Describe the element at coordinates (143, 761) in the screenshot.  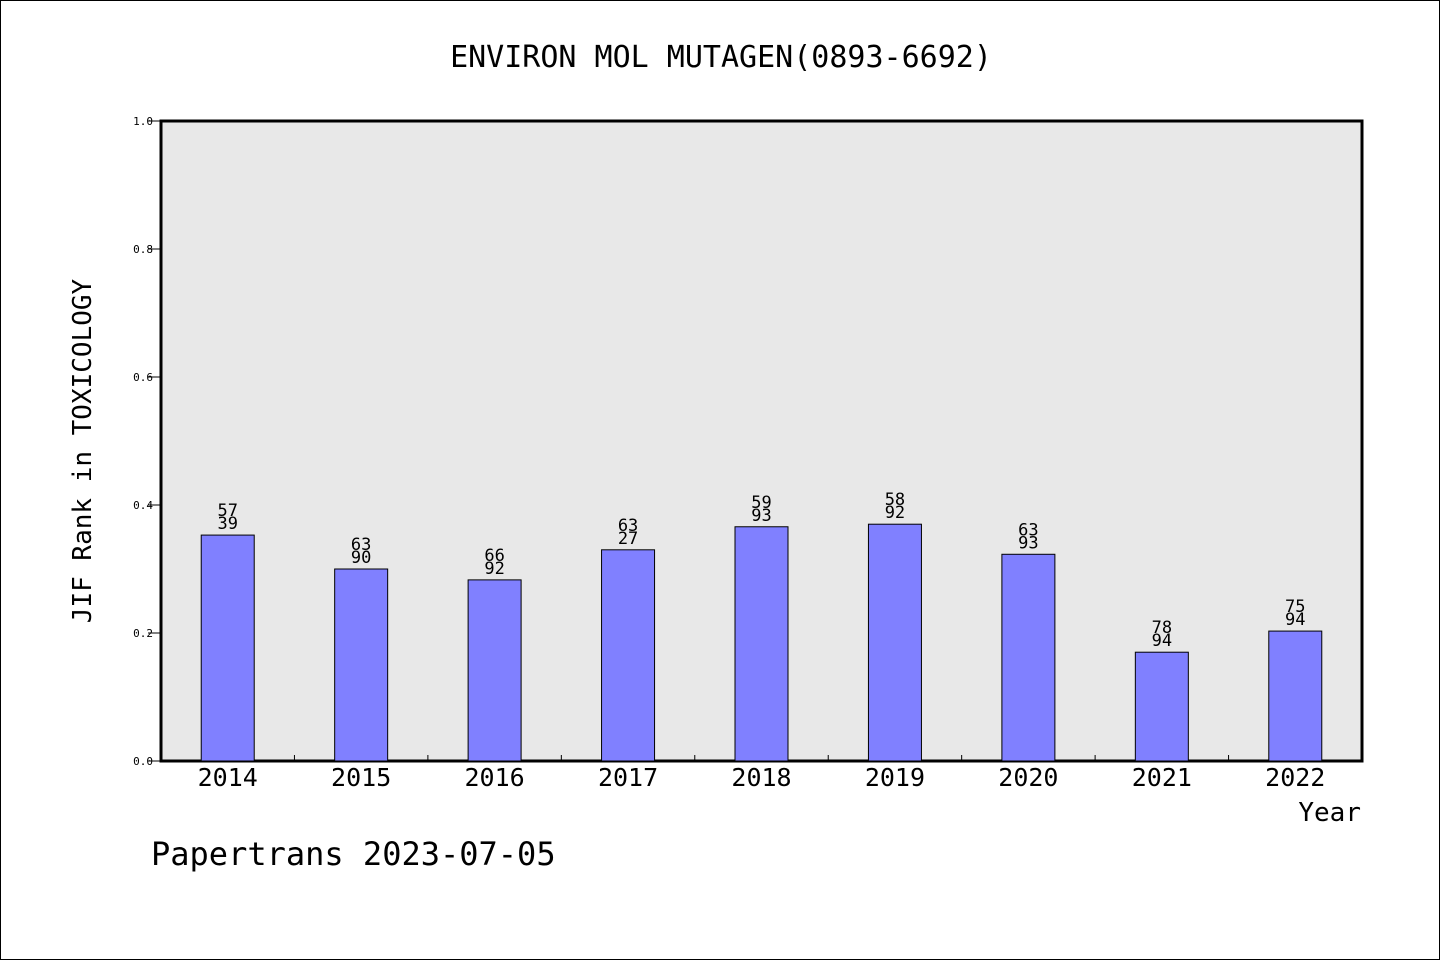
I see `y-tick-label: 0.0` at that location.